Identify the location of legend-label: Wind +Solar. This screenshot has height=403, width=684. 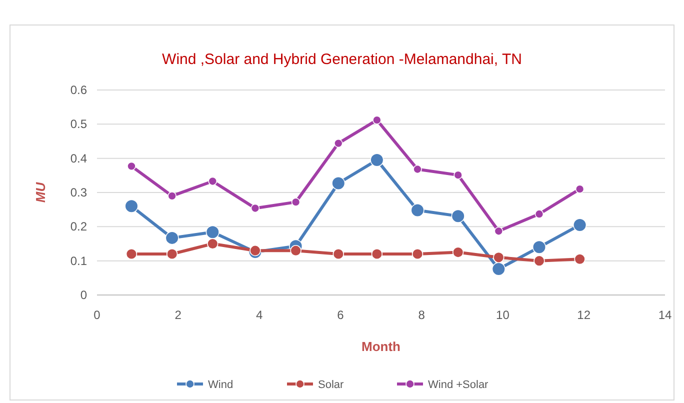
(458, 385).